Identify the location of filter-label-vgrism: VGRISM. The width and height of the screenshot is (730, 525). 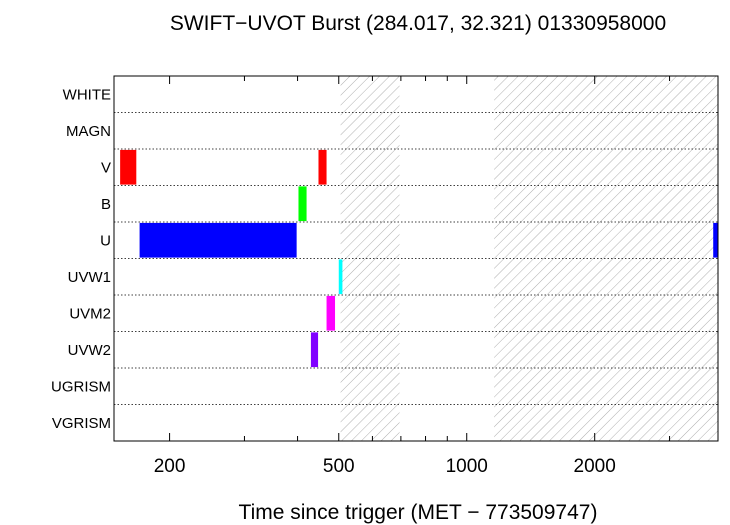
(81, 423).